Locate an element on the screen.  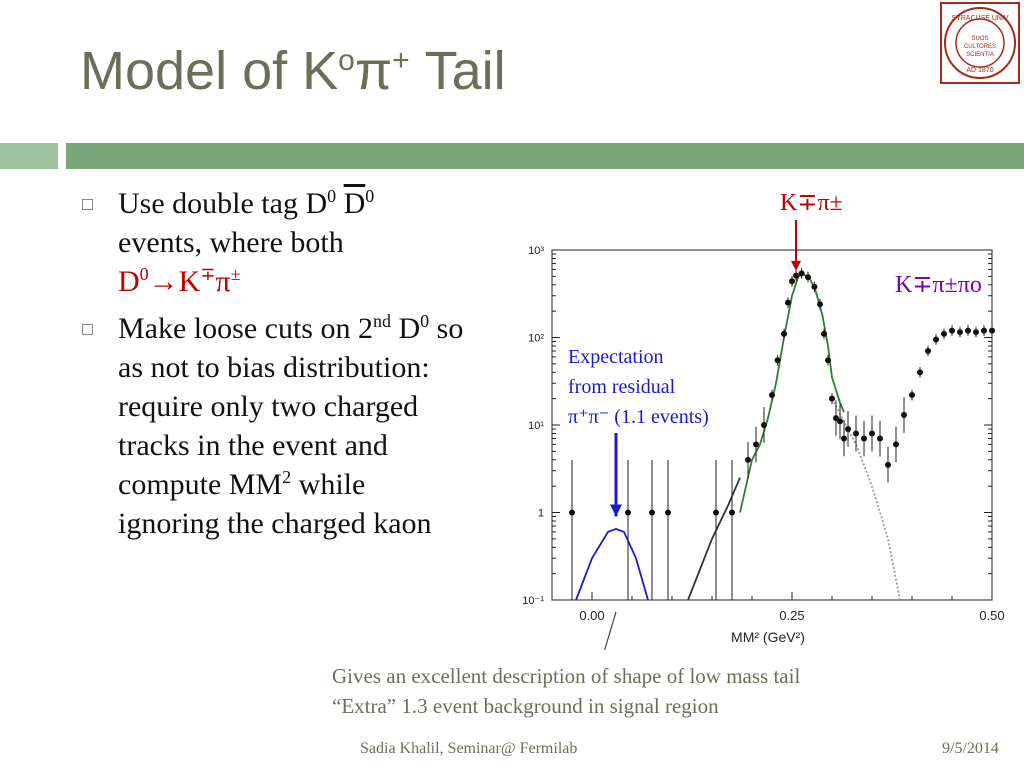
x-tick-label: 0.00 is located at coordinates (591, 615).